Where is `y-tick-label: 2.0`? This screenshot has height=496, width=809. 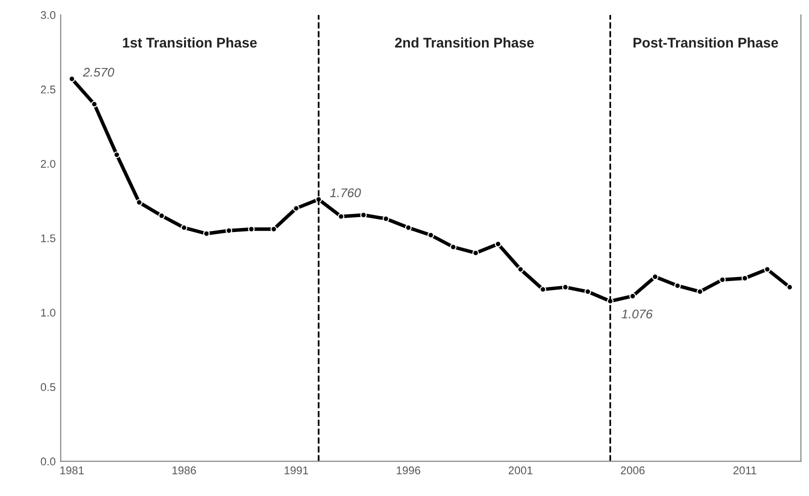 y-tick-label: 2.0 is located at coordinates (48, 164).